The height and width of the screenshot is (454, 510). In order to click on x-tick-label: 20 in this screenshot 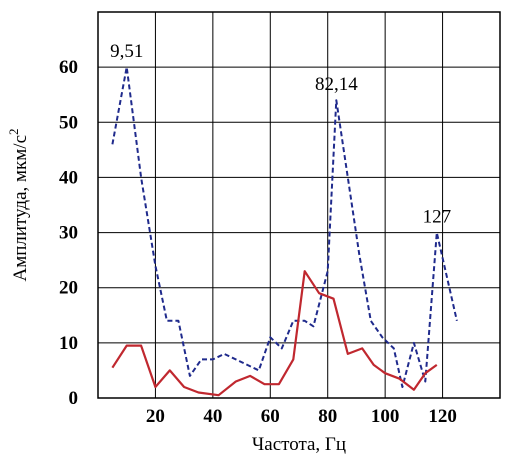, I will do `click(155, 416)`.